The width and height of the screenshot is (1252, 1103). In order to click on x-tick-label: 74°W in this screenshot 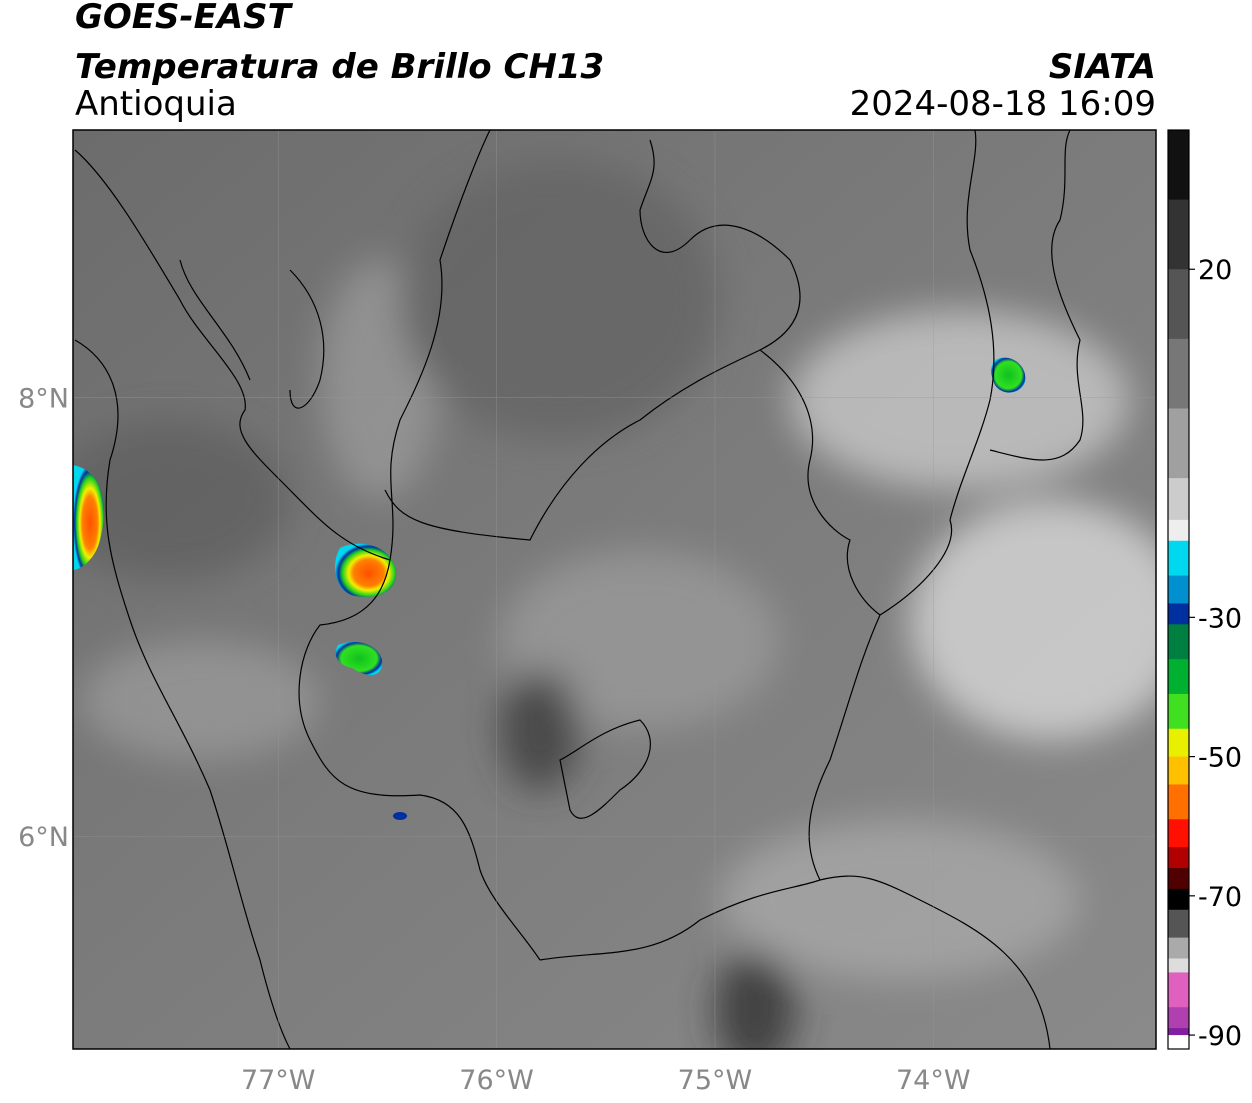, I will do `click(933, 1080)`.